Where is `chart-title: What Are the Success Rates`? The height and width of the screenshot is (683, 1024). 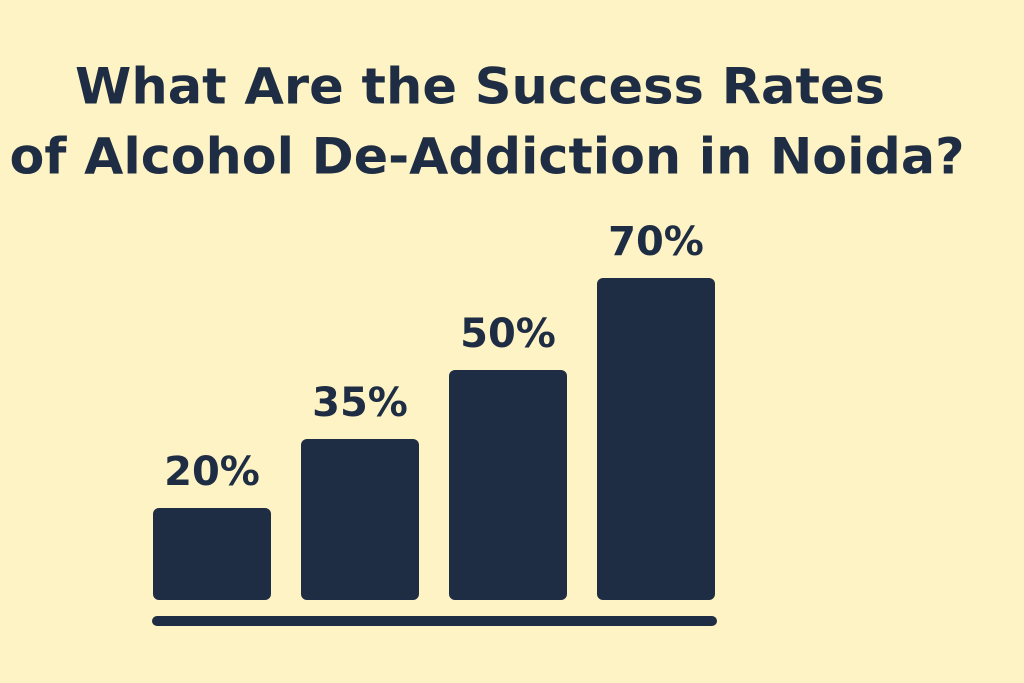 chart-title: What Are the Success Rates is located at coordinates (480, 87).